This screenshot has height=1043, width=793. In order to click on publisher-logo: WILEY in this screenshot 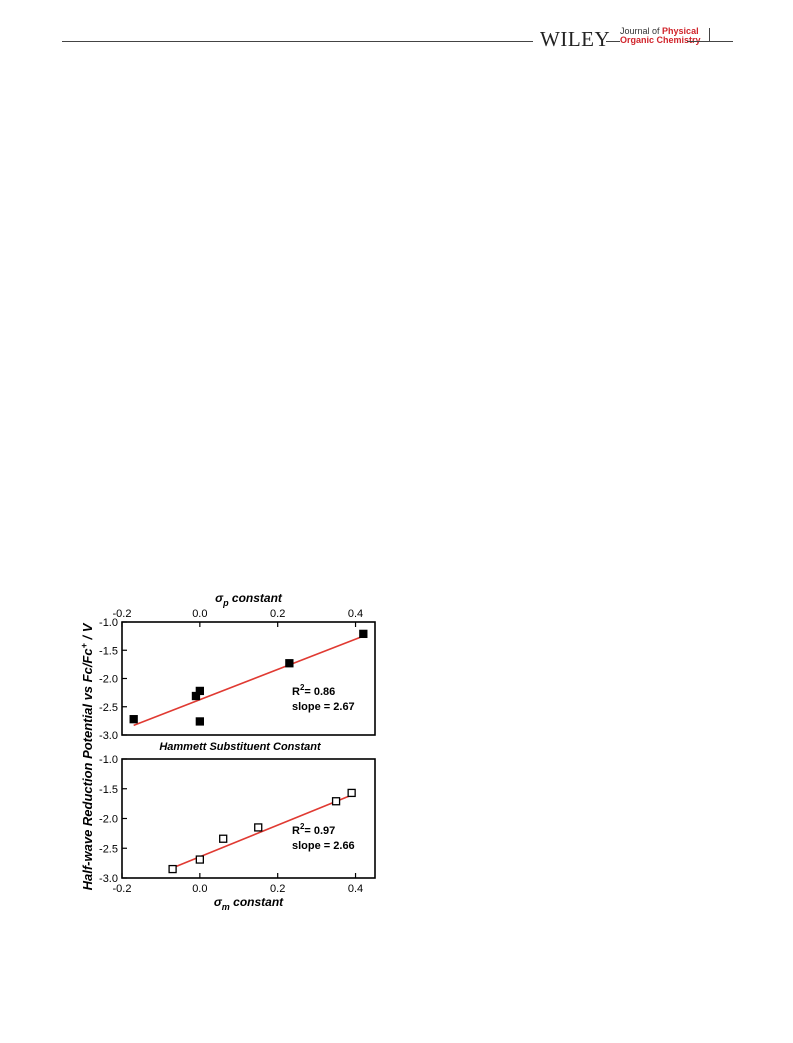, I will do `click(575, 39)`.